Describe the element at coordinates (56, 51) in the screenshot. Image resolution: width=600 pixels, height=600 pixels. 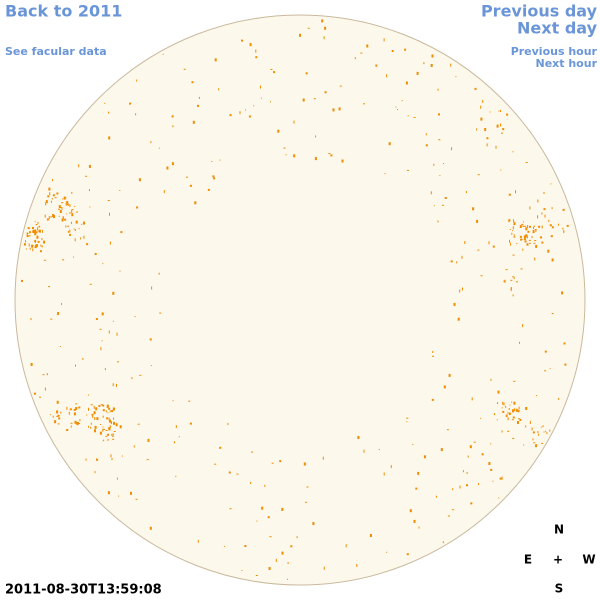
I see `facular-data-link: See facular data` at that location.